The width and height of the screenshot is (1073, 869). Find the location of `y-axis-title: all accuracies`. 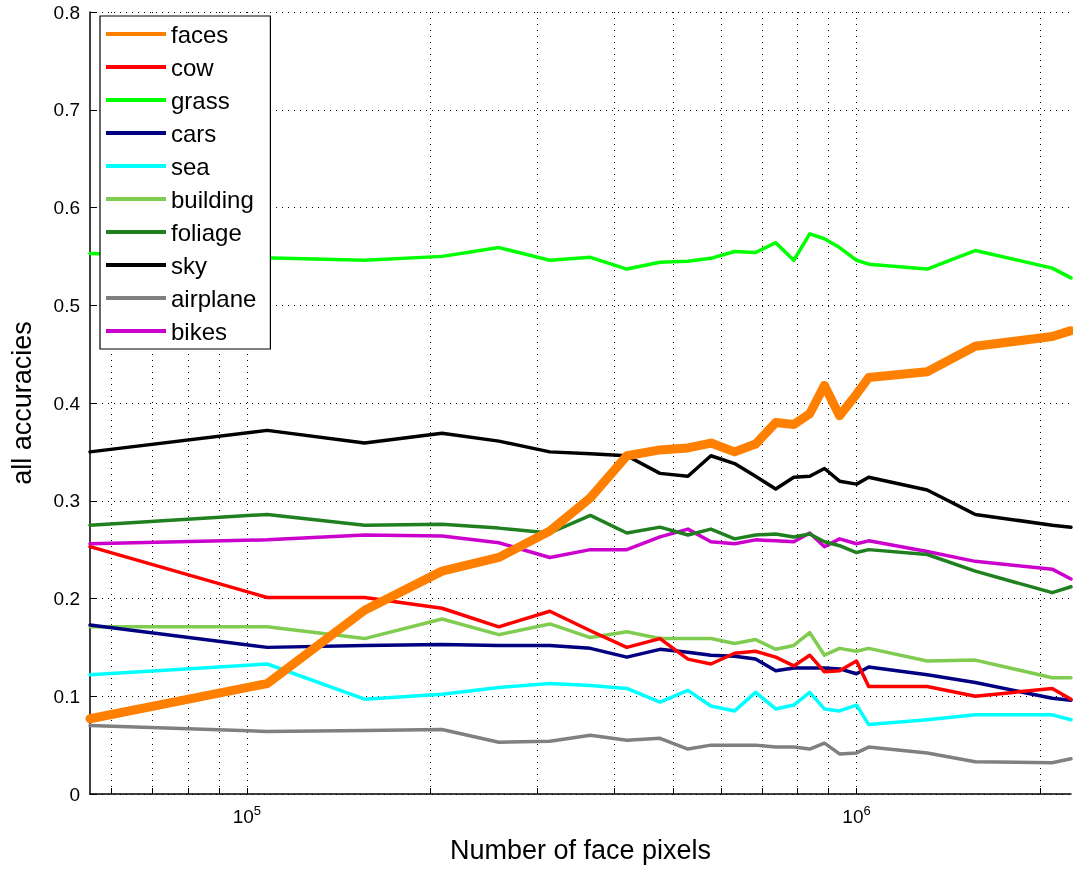

y-axis-title: all accuracies is located at coordinates (21, 403).